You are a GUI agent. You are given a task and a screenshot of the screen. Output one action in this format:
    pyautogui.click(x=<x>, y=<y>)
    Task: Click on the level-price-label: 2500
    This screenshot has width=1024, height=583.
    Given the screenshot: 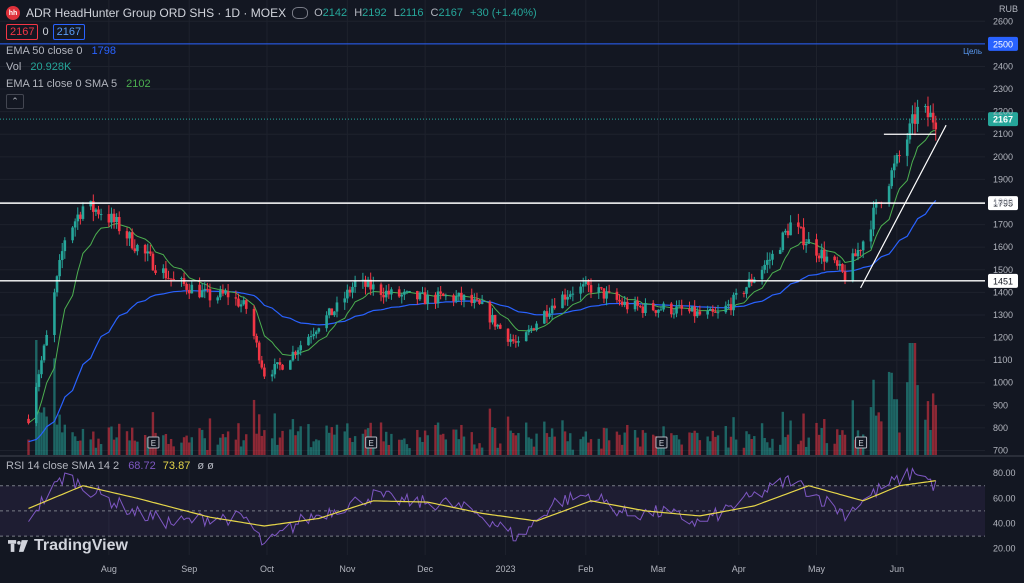 What is the action you would take?
    pyautogui.click(x=1003, y=44)
    